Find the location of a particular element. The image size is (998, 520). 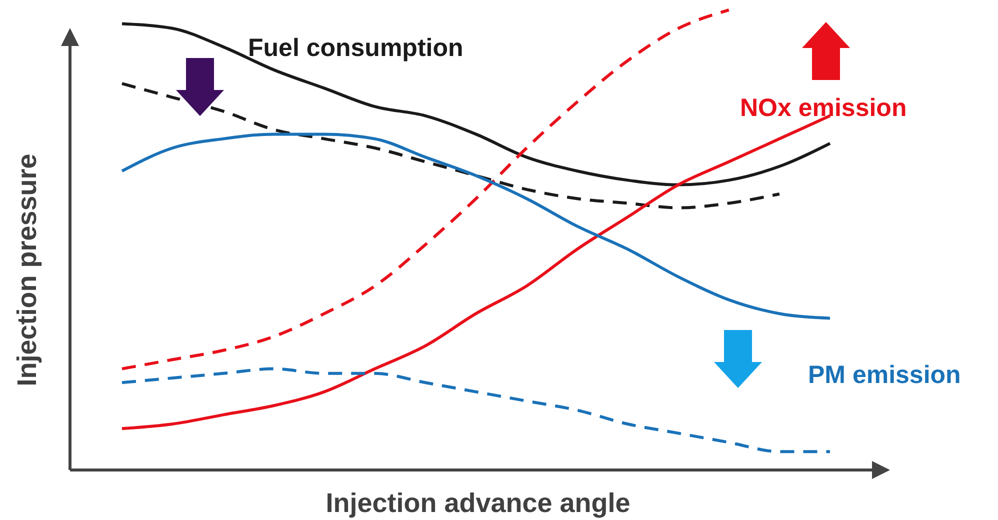

x-axis-title: Injection advance angle is located at coordinates (478, 503).